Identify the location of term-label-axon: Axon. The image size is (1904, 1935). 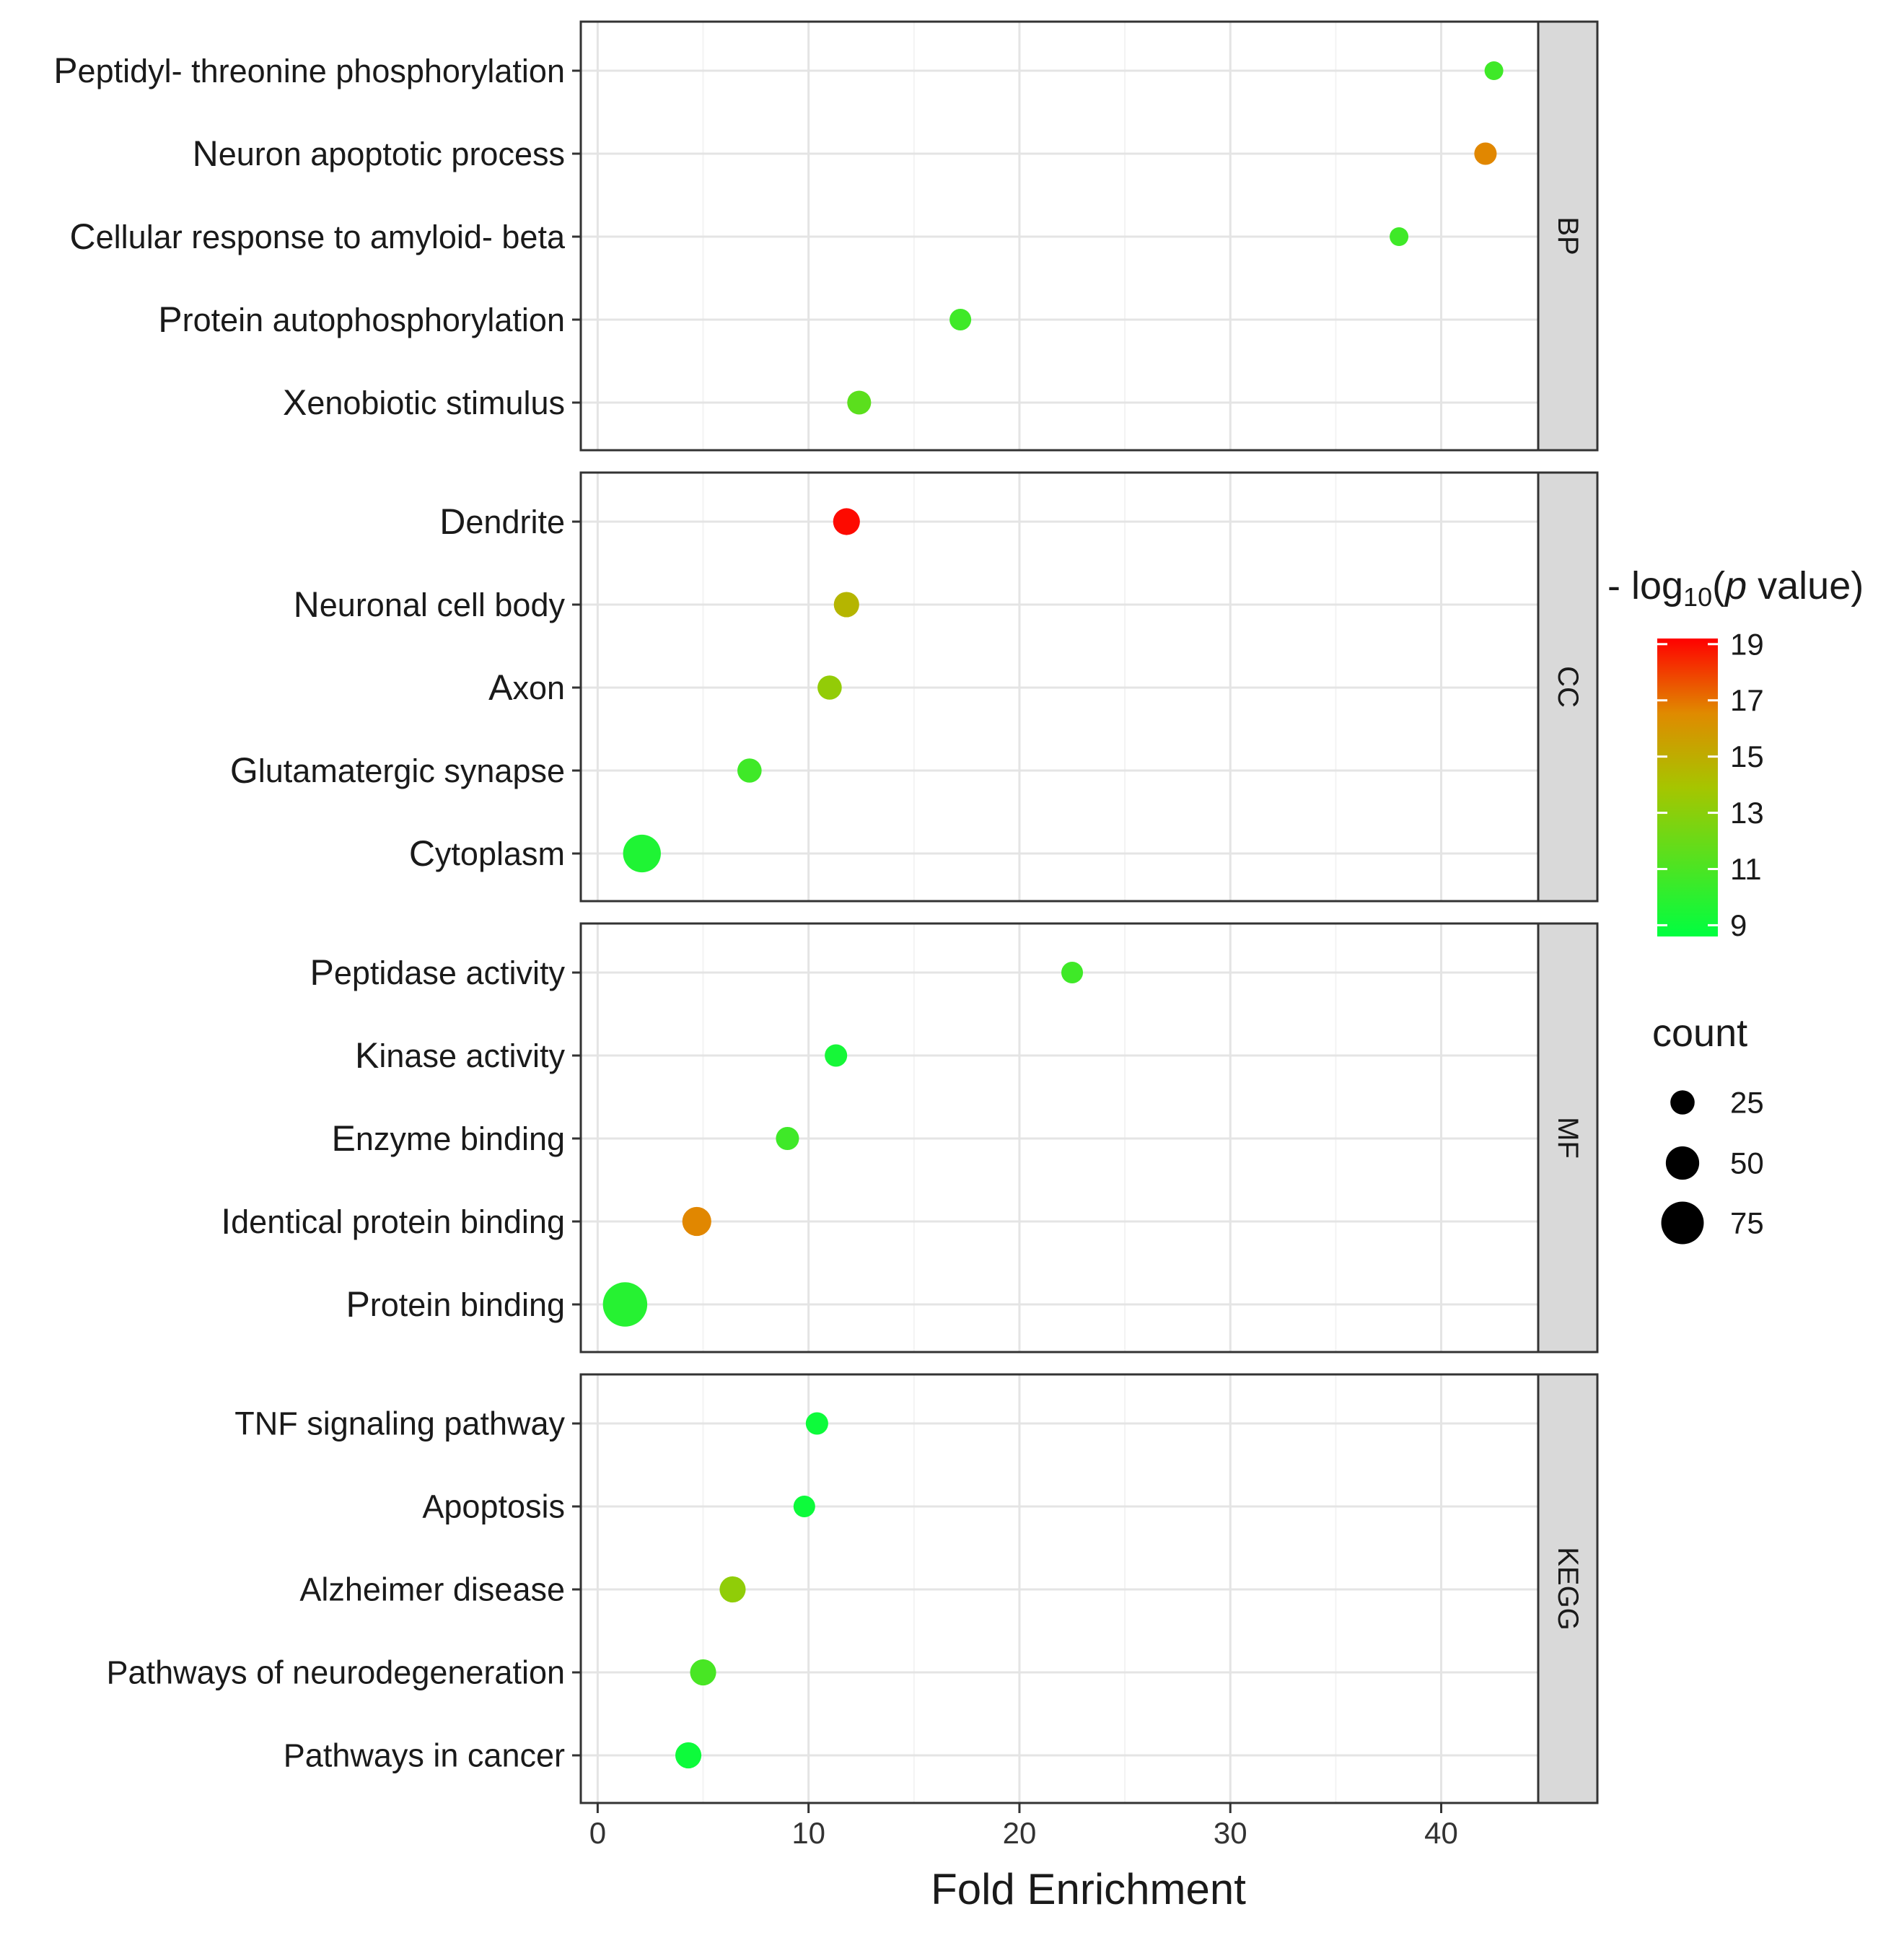
(526, 687).